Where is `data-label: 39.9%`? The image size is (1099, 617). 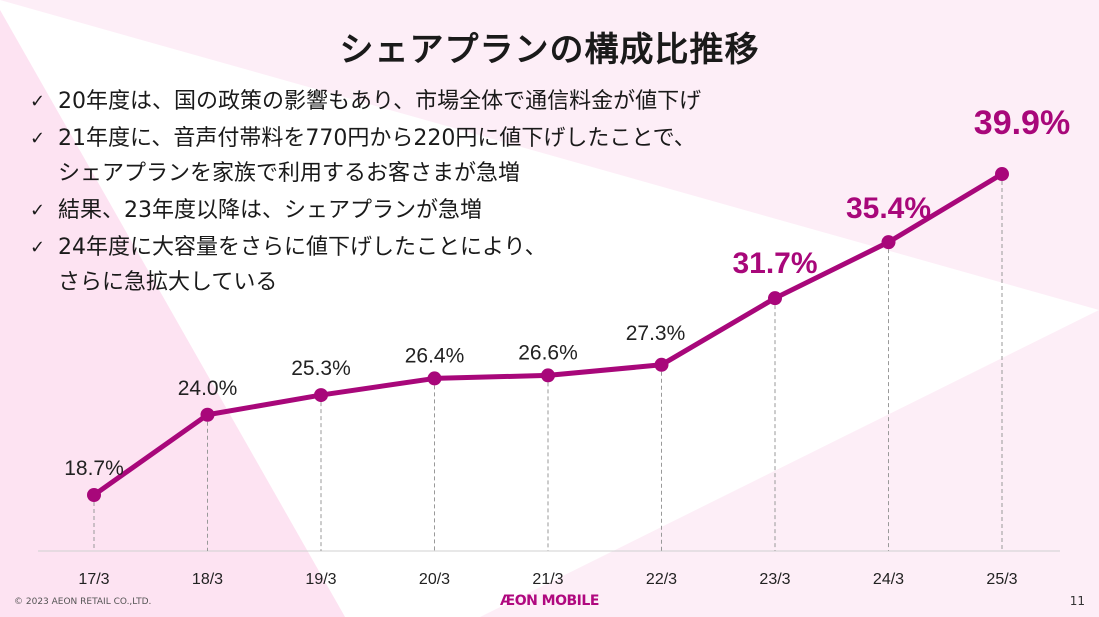 data-label: 39.9% is located at coordinates (1022, 123).